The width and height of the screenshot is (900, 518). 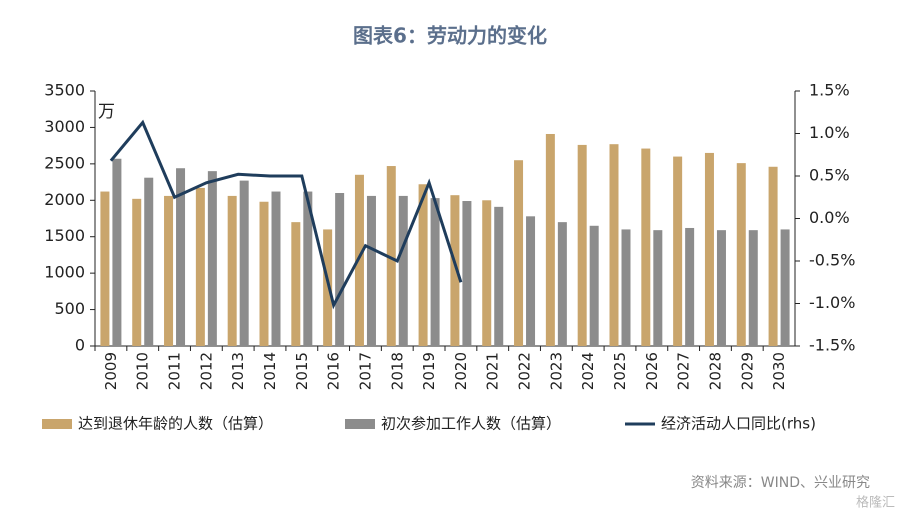 What do you see at coordinates (556, 371) in the screenshot?
I see `x-tick-label: 2023` at bounding box center [556, 371].